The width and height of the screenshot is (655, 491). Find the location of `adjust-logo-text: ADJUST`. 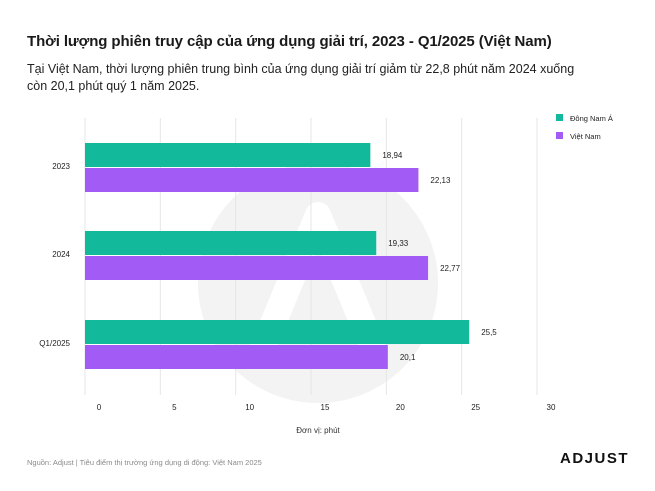

adjust-logo-text: ADJUST is located at coordinates (595, 458).